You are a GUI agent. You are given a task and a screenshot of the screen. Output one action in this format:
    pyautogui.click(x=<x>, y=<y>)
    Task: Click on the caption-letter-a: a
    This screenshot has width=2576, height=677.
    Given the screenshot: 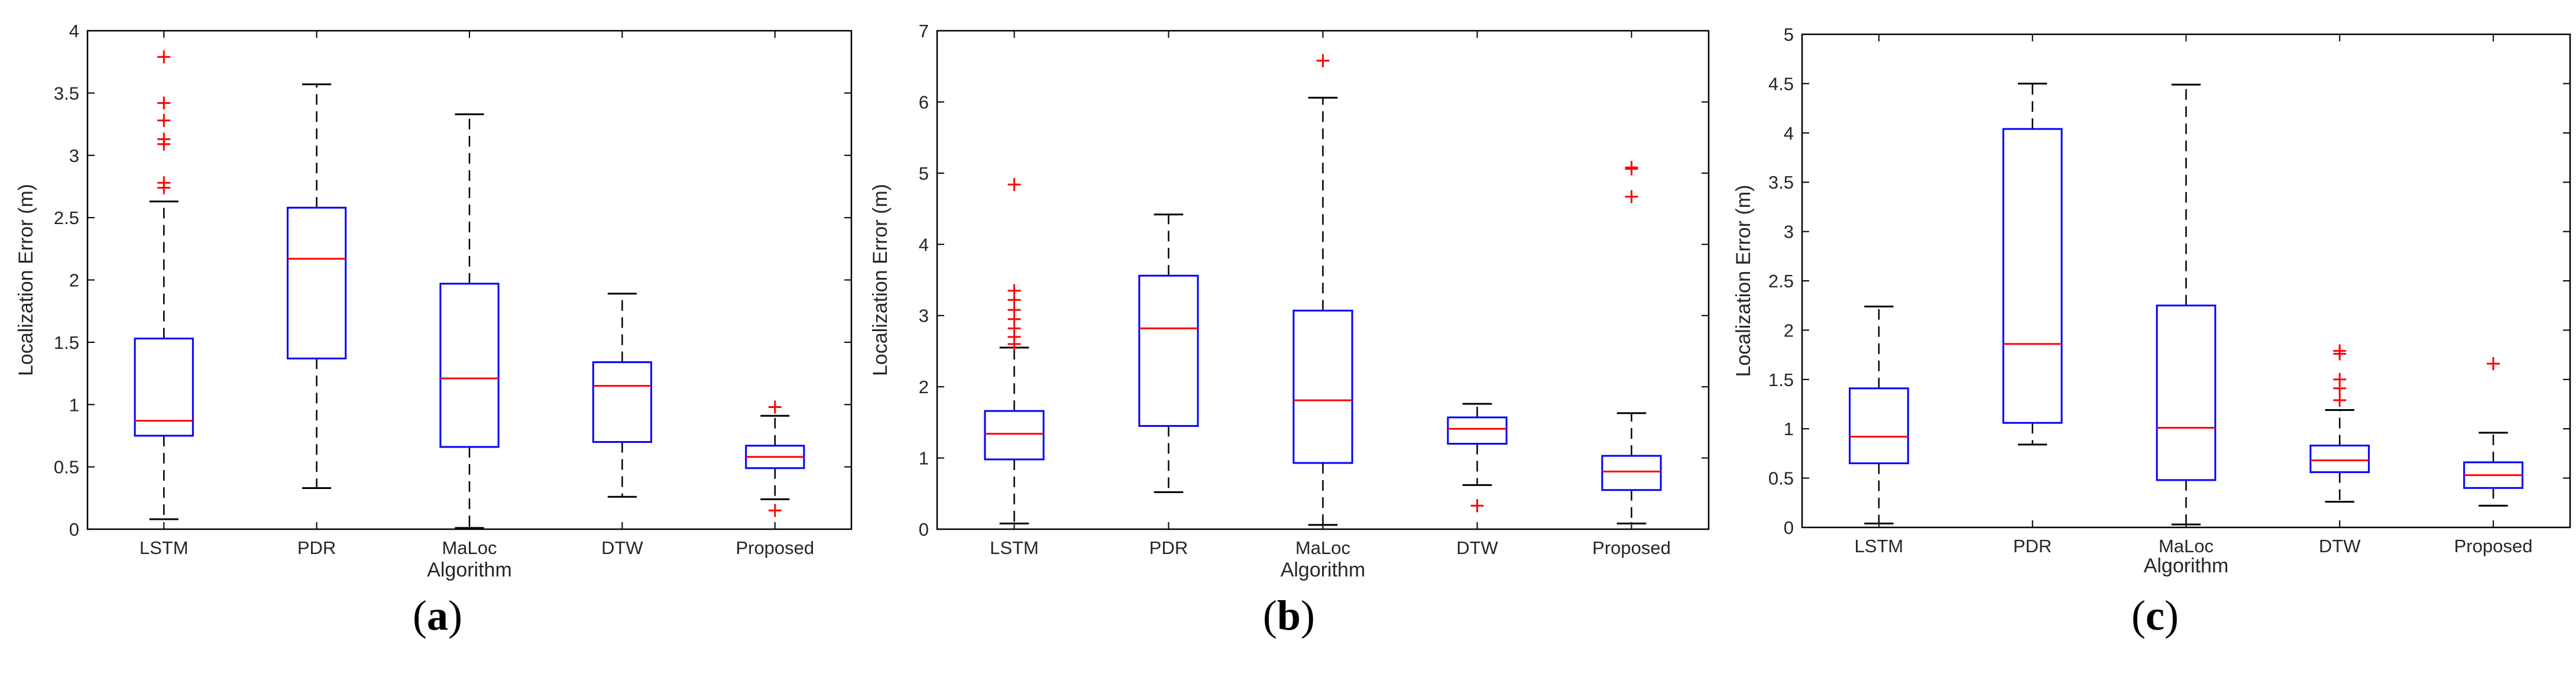 What is the action you would take?
    pyautogui.click(x=437, y=615)
    